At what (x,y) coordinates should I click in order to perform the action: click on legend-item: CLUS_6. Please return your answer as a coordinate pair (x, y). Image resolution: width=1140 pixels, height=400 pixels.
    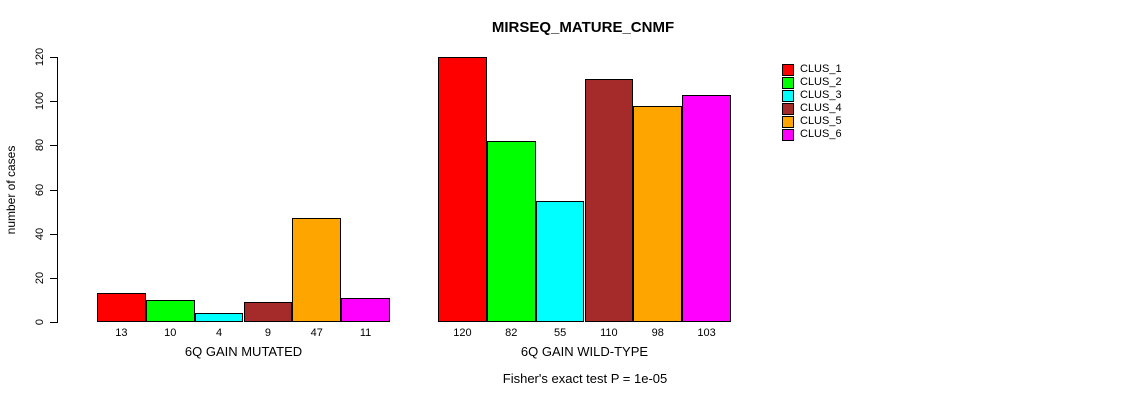
    Looking at the image, I should click on (812, 134).